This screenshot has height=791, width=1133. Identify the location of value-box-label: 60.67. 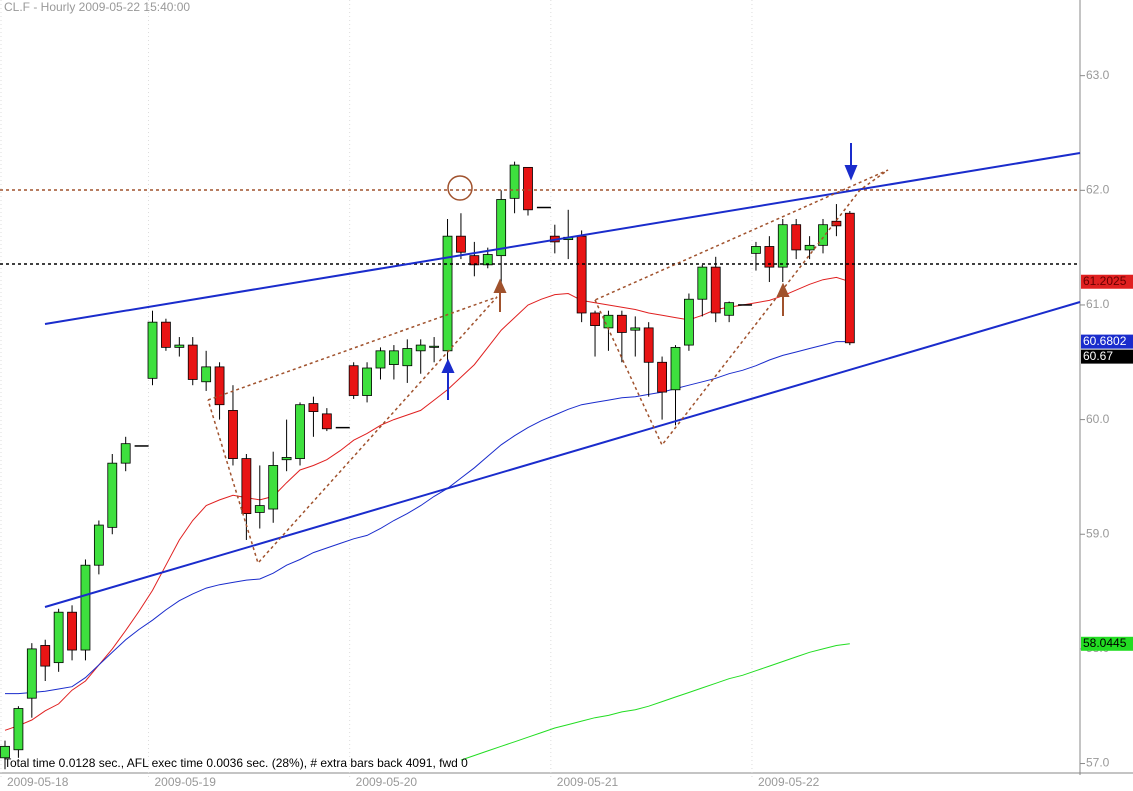
(1098, 356).